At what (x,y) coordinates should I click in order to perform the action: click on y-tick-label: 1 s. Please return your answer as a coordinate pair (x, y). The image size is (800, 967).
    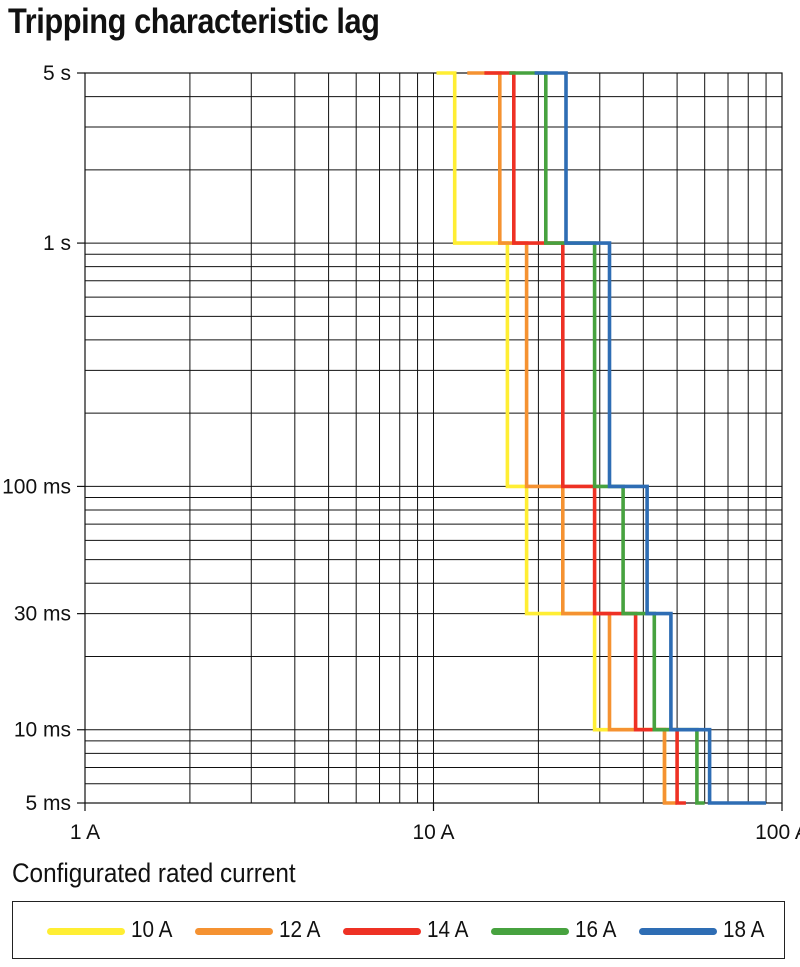
    Looking at the image, I should click on (57, 243).